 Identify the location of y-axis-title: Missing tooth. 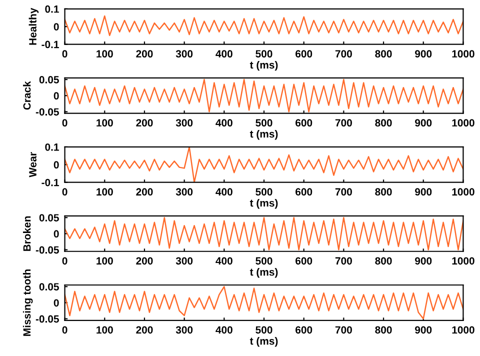
(27, 302).